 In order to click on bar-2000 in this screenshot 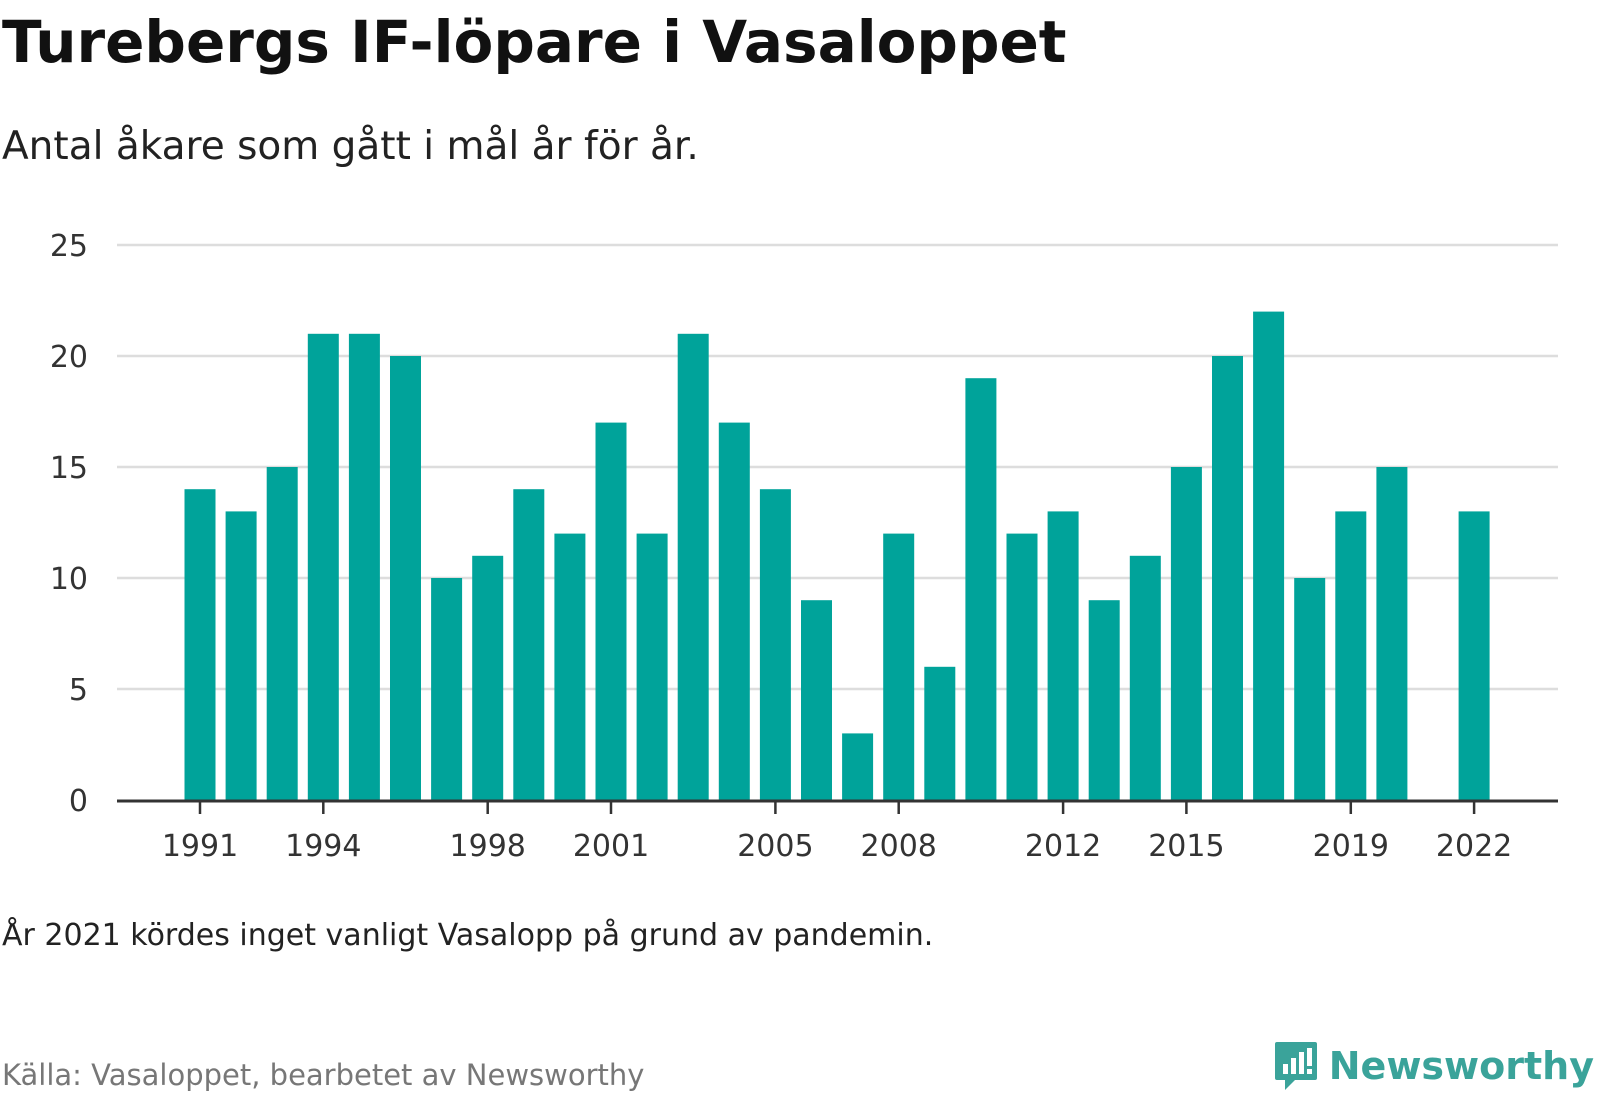, I will do `click(570, 666)`.